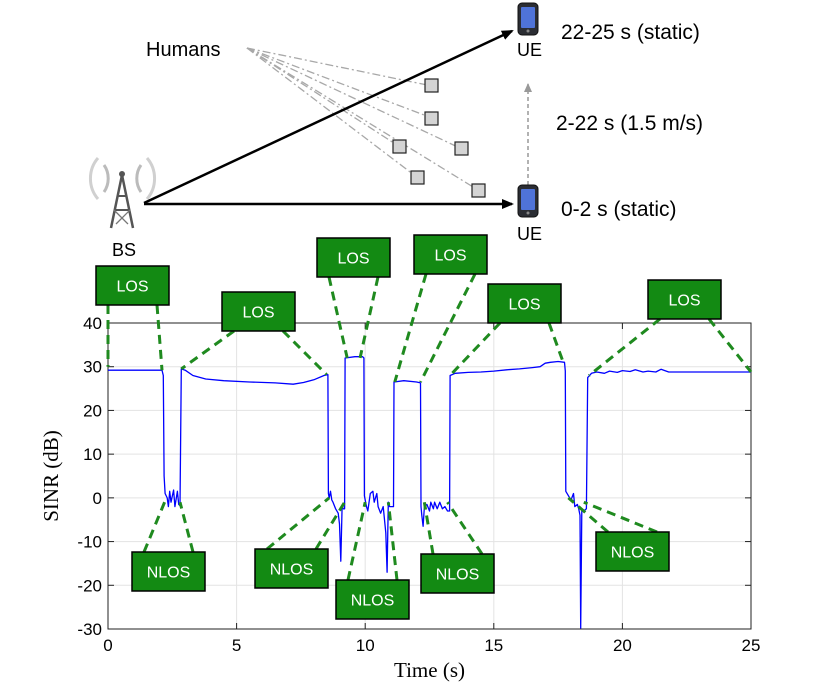 The image size is (830, 694). What do you see at coordinates (89, 585) in the screenshot?
I see `y-tick-label: -20` at bounding box center [89, 585].